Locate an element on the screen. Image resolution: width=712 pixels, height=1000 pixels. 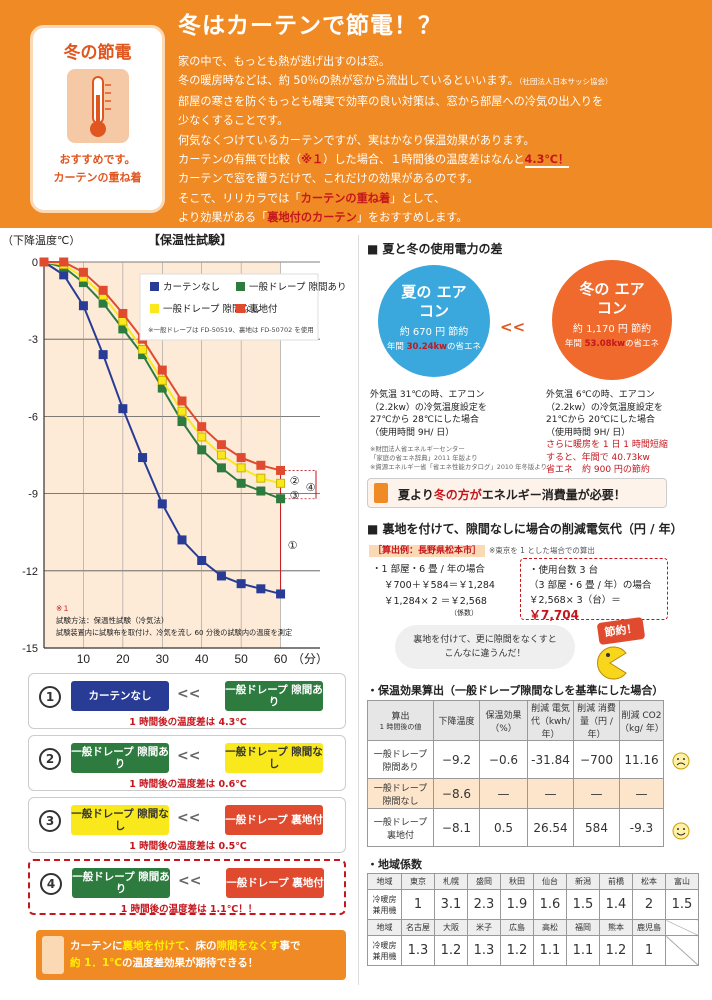
comparison-right: 一般ドレープ 隙間なし is located at coordinates (274, 758).